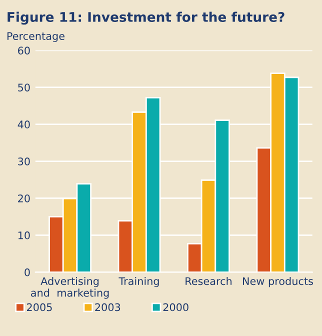  Describe the element at coordinates (146, 18) in the screenshot. I see `chart-title: Figure 11: Investment for the future?` at that location.